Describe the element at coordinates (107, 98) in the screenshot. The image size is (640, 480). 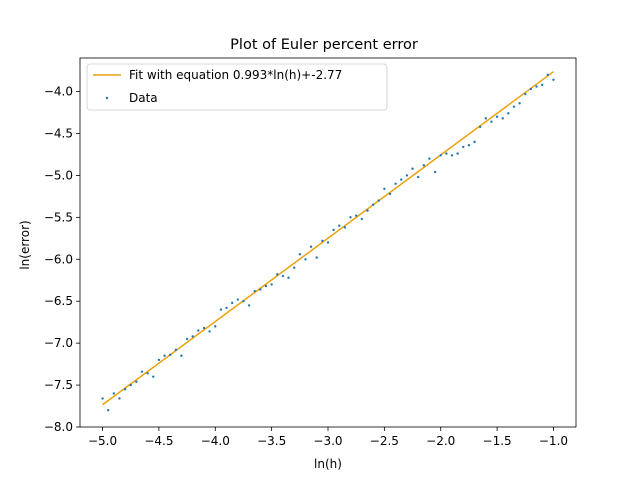
I see `legend-data-swatch` at that location.